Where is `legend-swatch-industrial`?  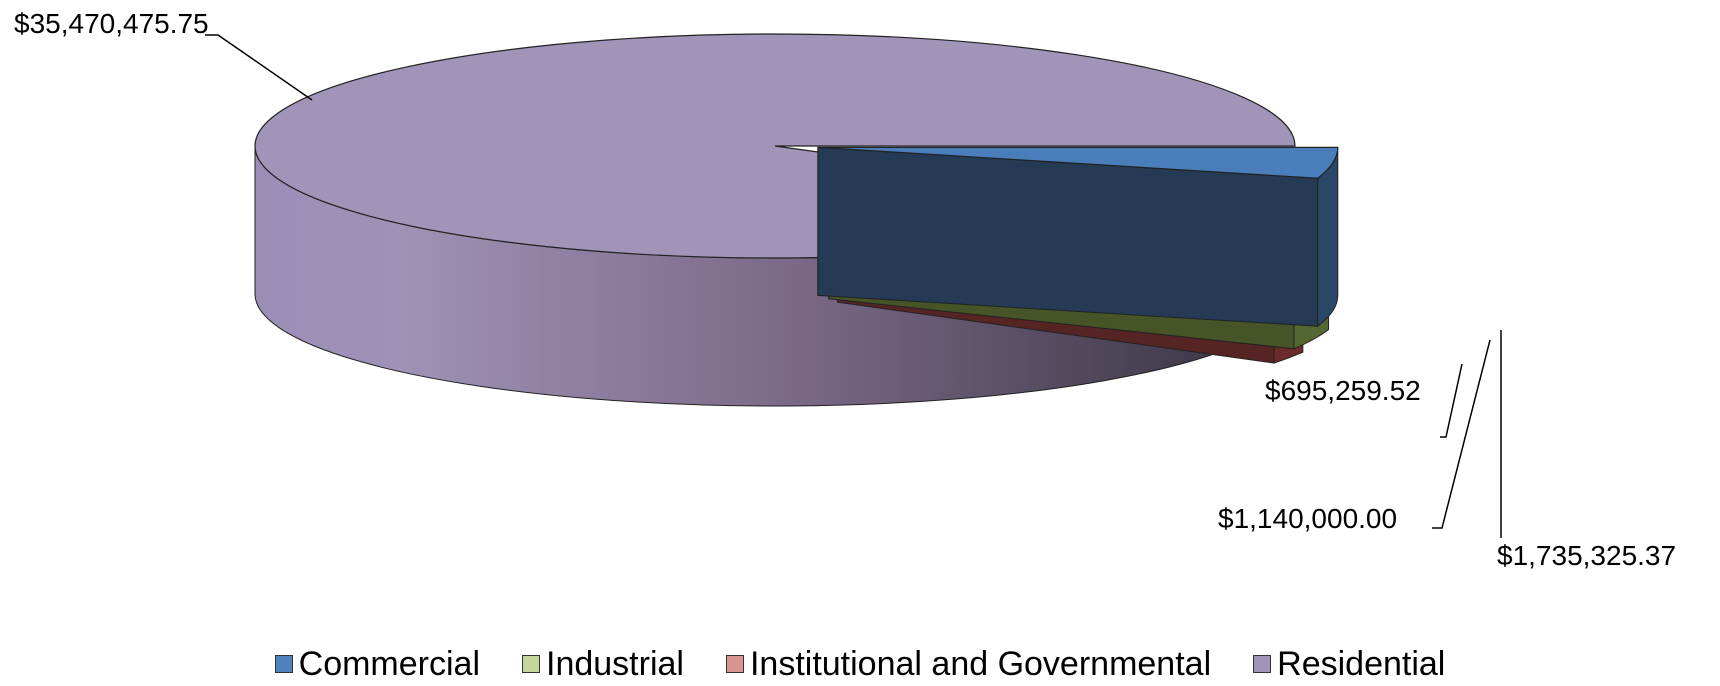
legend-swatch-industrial is located at coordinates (531, 664).